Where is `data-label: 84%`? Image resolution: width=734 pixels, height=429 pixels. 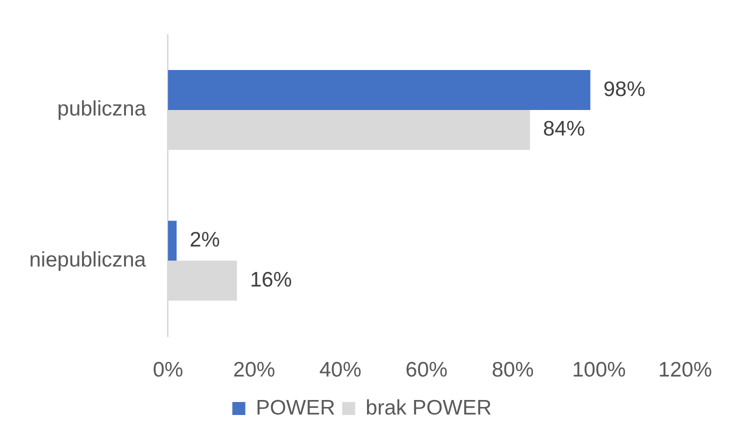
data-label: 84% is located at coordinates (564, 129).